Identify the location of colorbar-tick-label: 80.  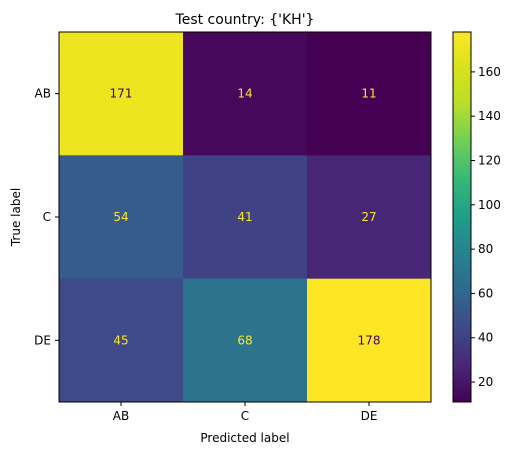
(485, 249).